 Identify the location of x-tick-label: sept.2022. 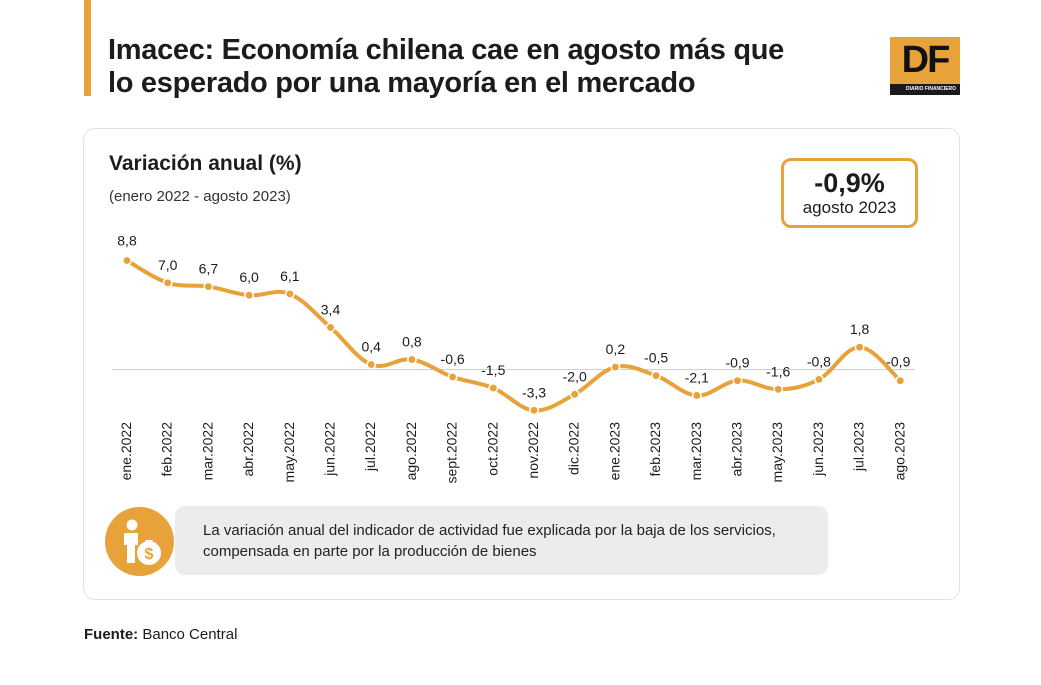
(452, 453).